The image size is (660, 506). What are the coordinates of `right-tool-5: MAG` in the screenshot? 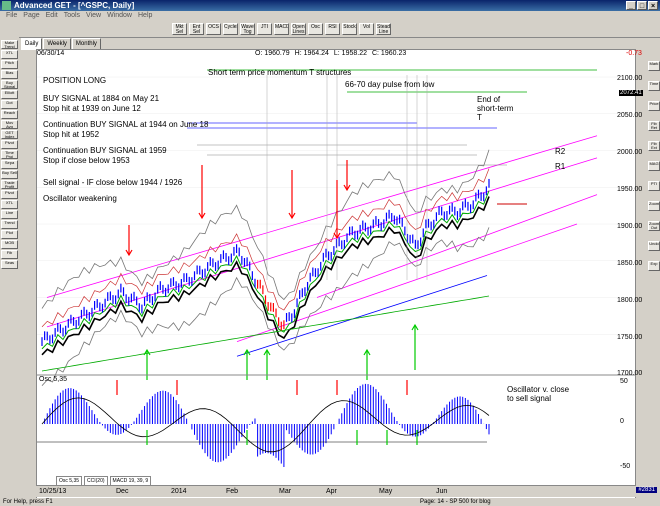 It's located at (654, 166).